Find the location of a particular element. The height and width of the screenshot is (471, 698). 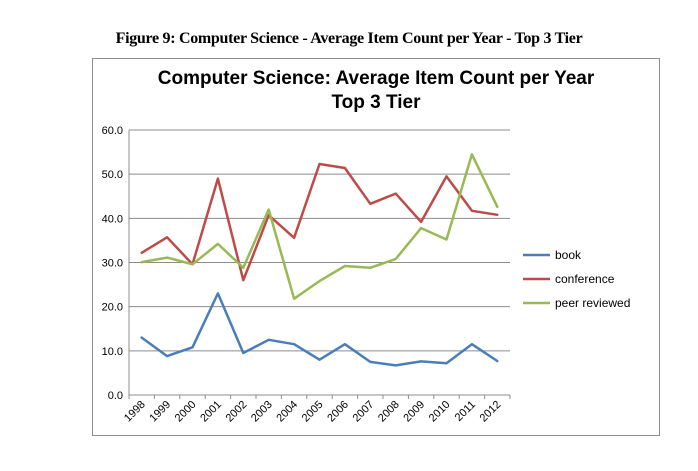

x-tick-label: 2000 is located at coordinates (186, 412).